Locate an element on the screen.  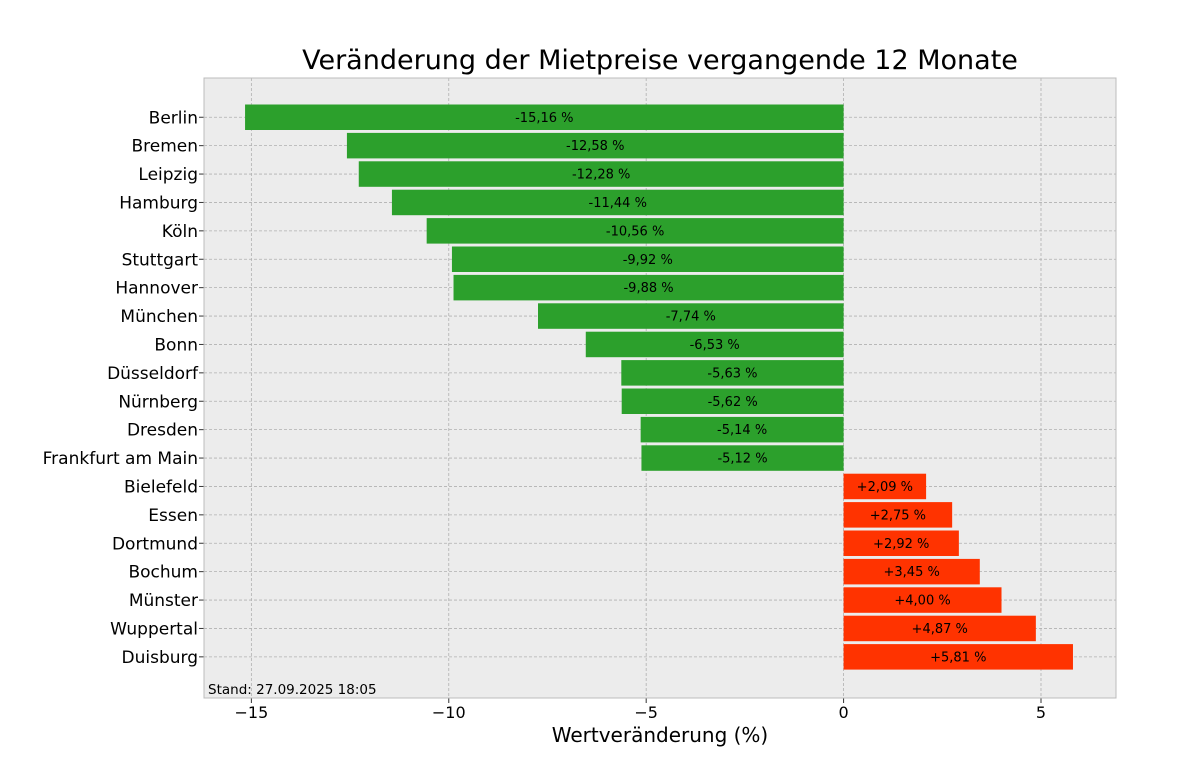
bar-bonn is located at coordinates (714, 344).